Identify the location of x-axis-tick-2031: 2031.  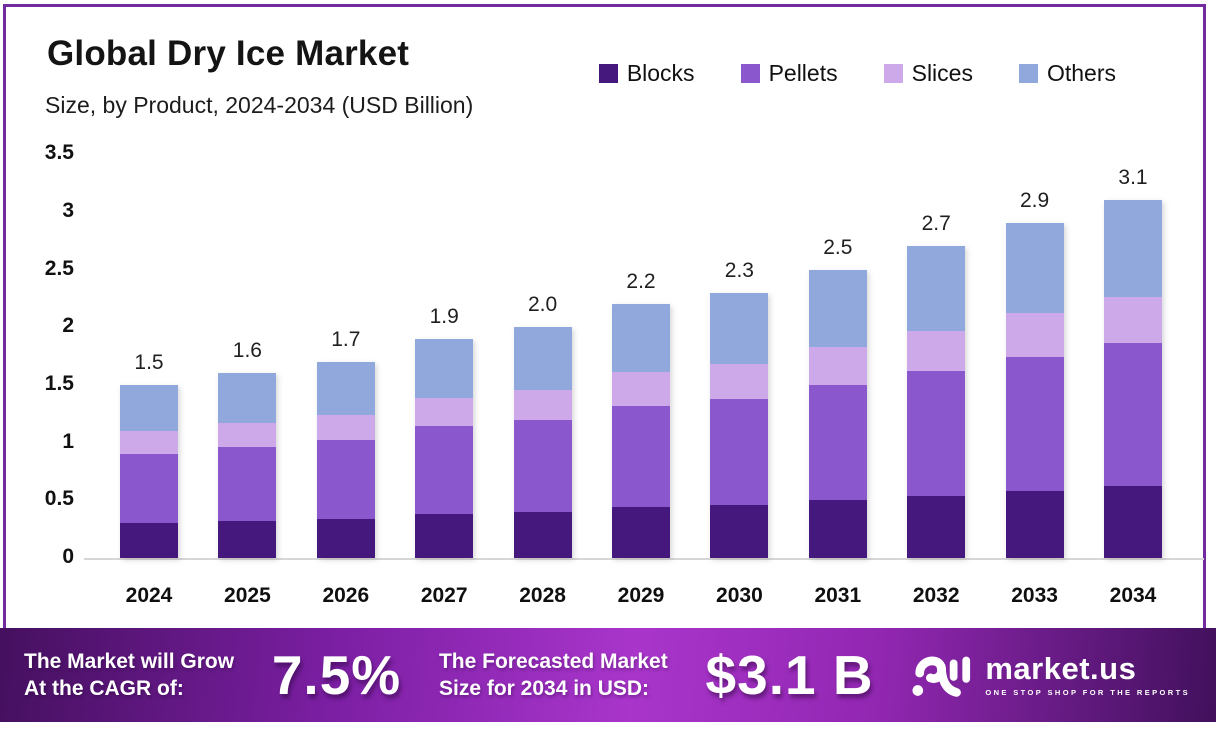
(838, 595).